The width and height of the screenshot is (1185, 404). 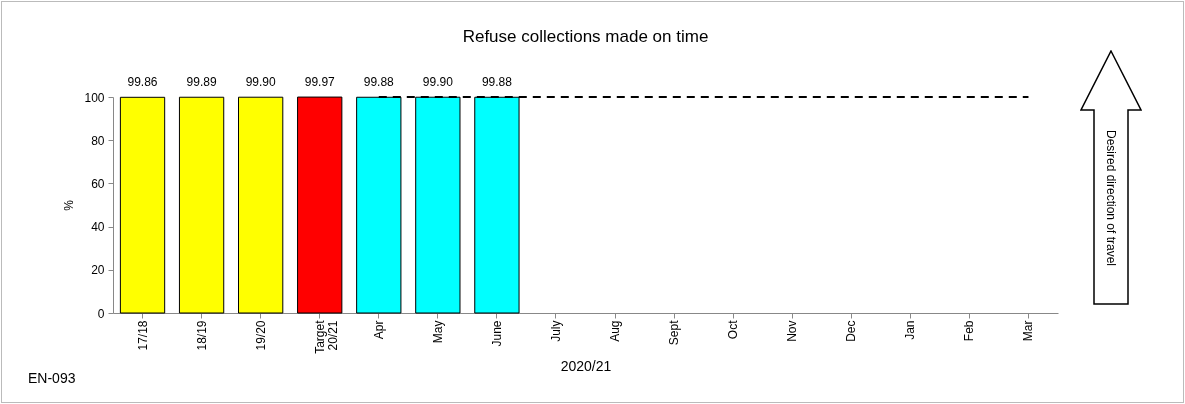 I want to click on x-tick-label: Target 20/21, so click(x=326, y=336).